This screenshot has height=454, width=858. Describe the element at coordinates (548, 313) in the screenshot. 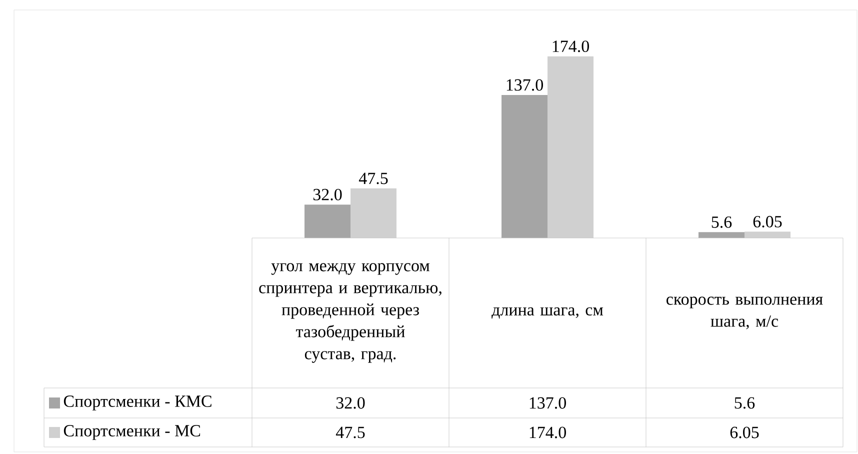

I see `x-tick-label: длина шага, см` at that location.